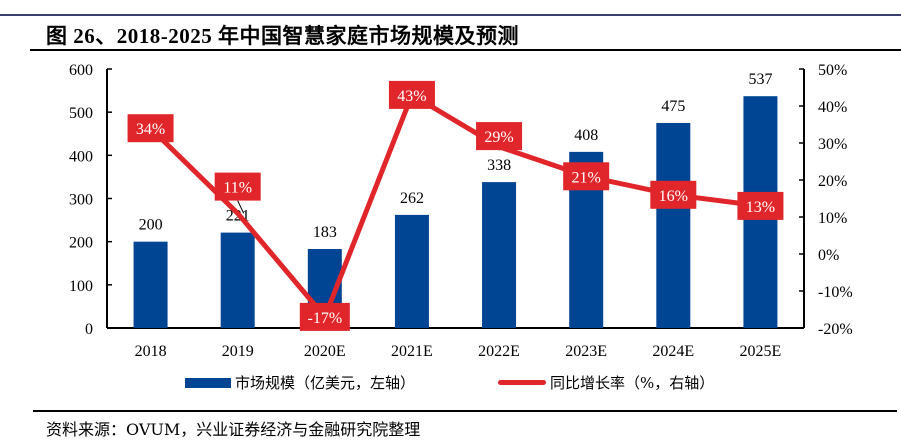 This screenshot has height=445, width=901. Describe the element at coordinates (208, 382) in the screenshot. I see `legend-swatch-bar` at that location.